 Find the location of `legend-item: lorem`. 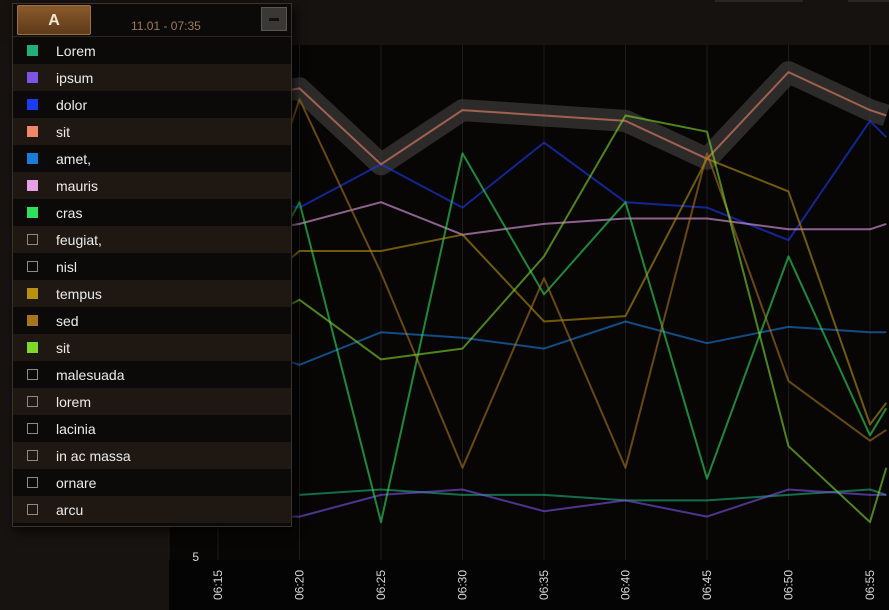

legend-item: lorem is located at coordinates (152, 401).